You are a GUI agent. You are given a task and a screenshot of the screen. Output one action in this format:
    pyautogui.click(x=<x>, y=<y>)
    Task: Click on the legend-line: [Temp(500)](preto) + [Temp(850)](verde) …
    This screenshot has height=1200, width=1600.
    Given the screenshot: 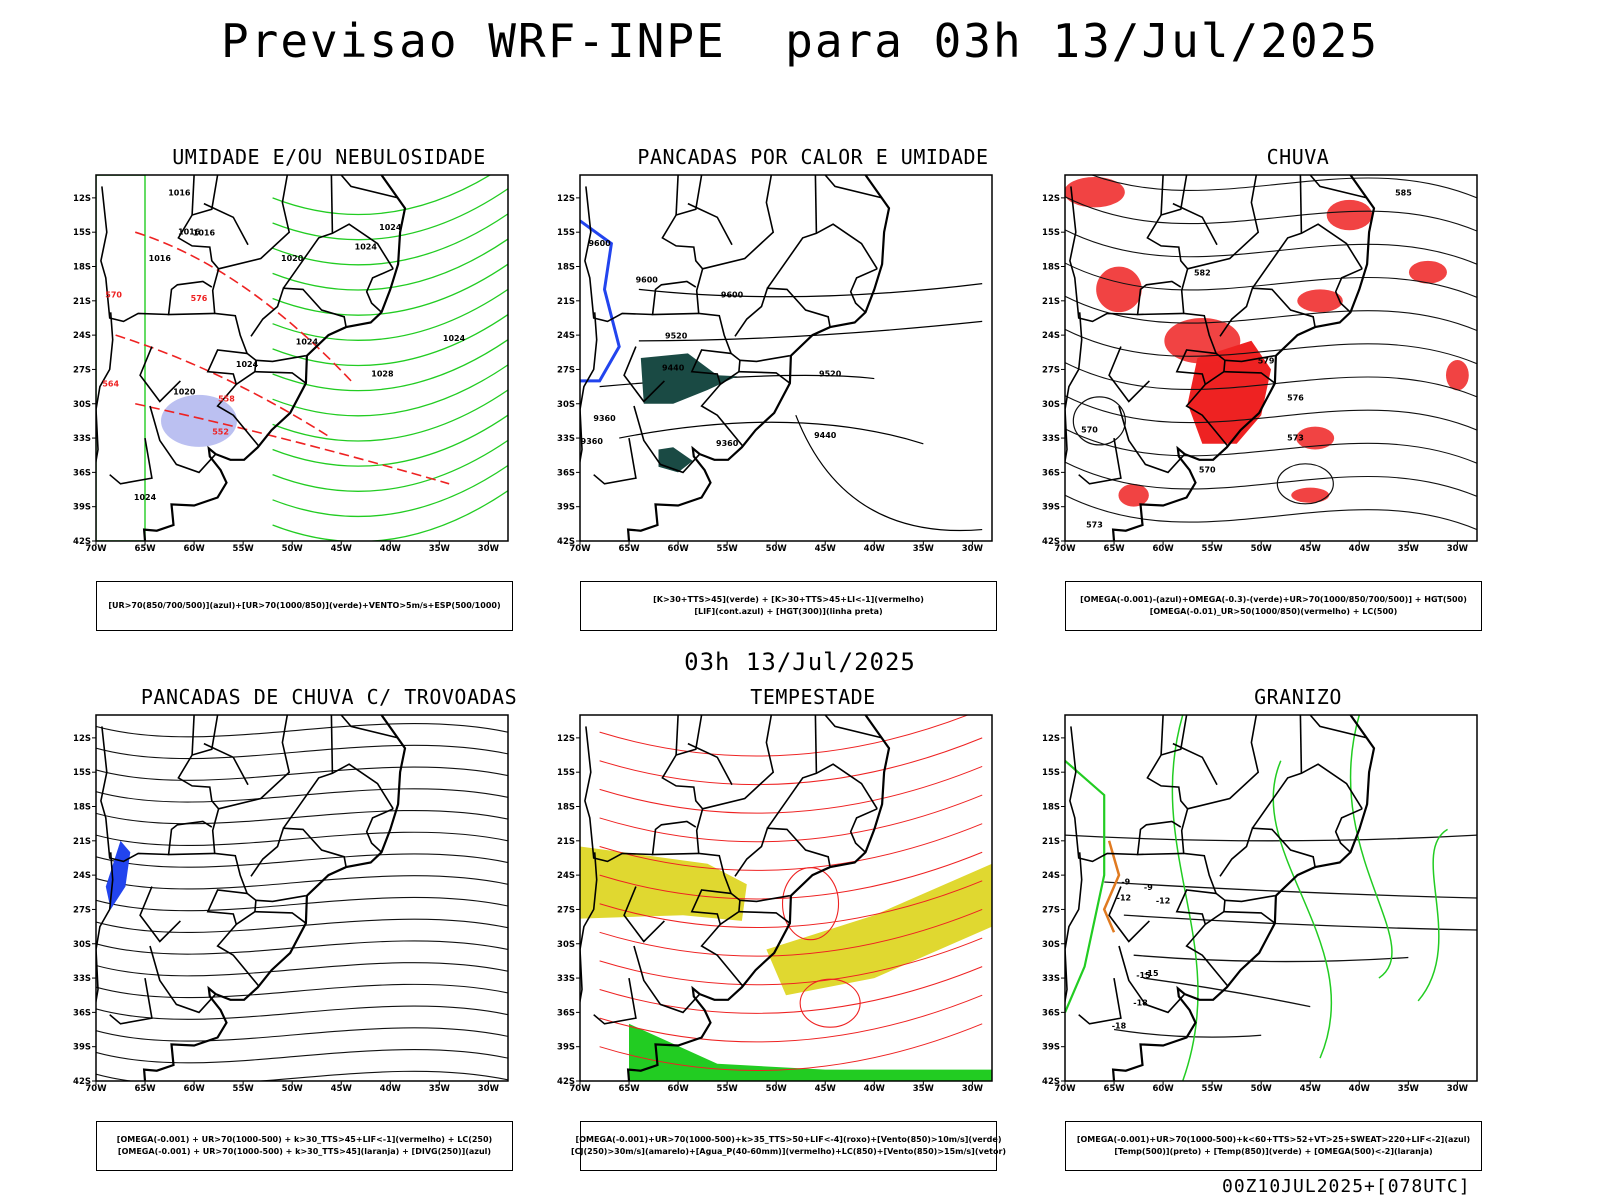 What is the action you would take?
    pyautogui.click(x=1273, y=1151)
    